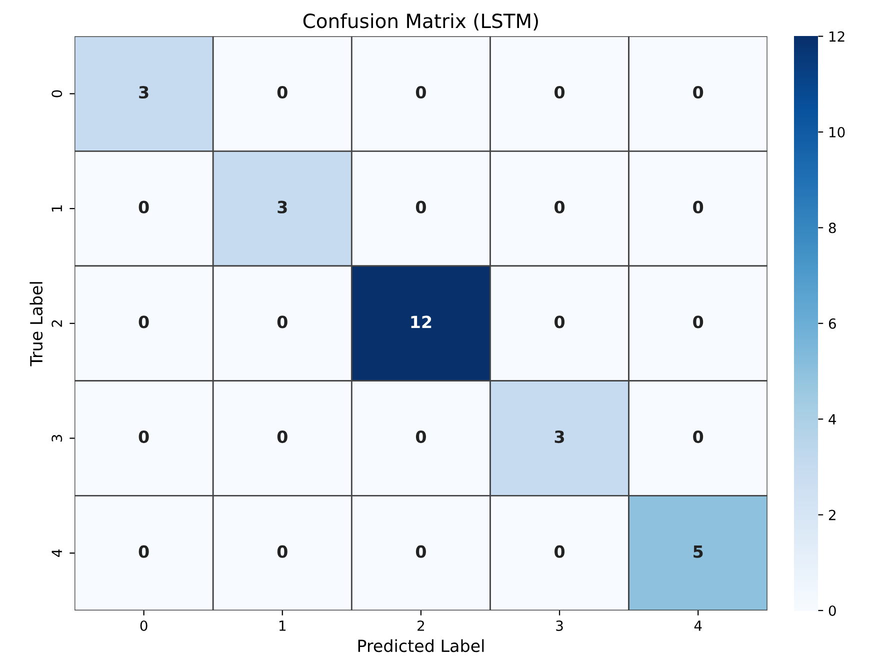  I want to click on color-bar-label: 4, so click(832, 419).